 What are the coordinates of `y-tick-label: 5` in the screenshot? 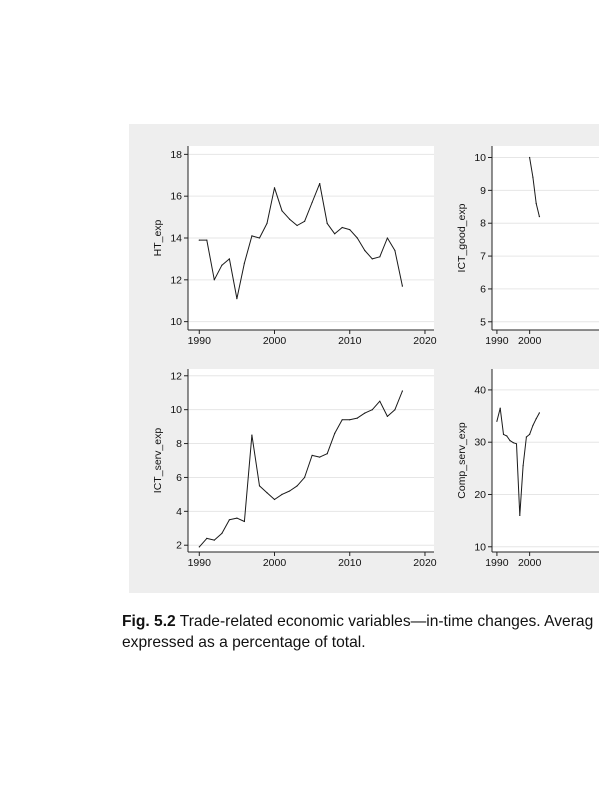 It's located at (483, 322).